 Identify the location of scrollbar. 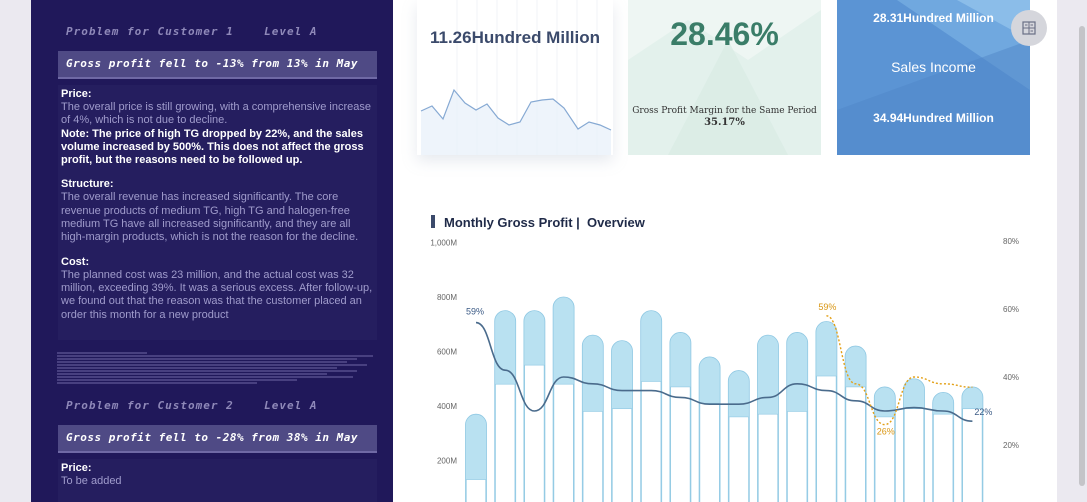
(1082, 256).